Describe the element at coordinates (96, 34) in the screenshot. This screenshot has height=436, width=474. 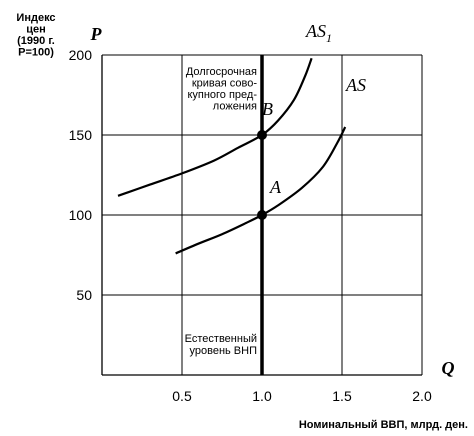
I see `y-axis-letter: P` at that location.